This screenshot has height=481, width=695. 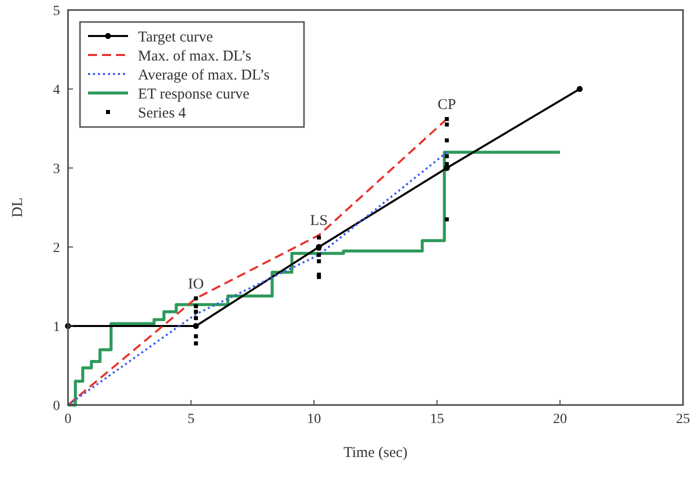 I want to click on legend-label: Max. of max. DL’s, so click(x=195, y=56).